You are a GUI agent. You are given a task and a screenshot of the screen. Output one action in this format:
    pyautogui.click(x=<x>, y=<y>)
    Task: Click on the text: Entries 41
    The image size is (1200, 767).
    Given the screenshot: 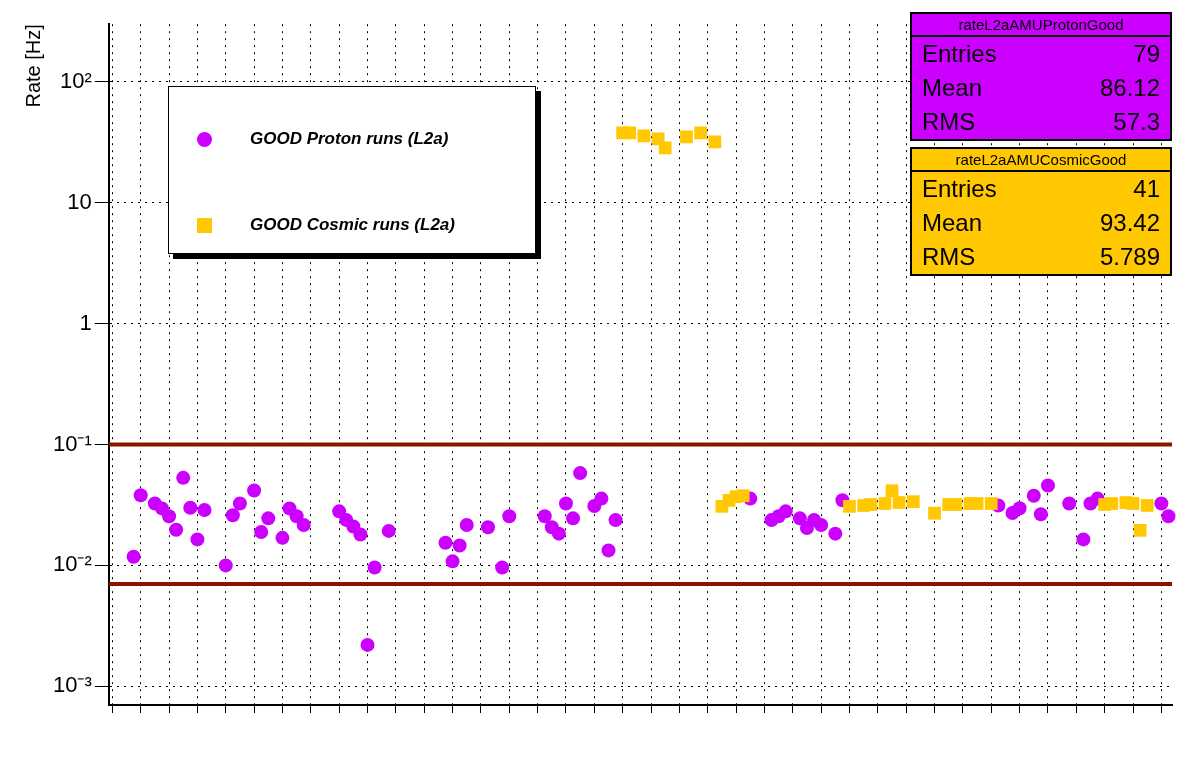 What is the action you would take?
    pyautogui.click(x=1041, y=188)
    